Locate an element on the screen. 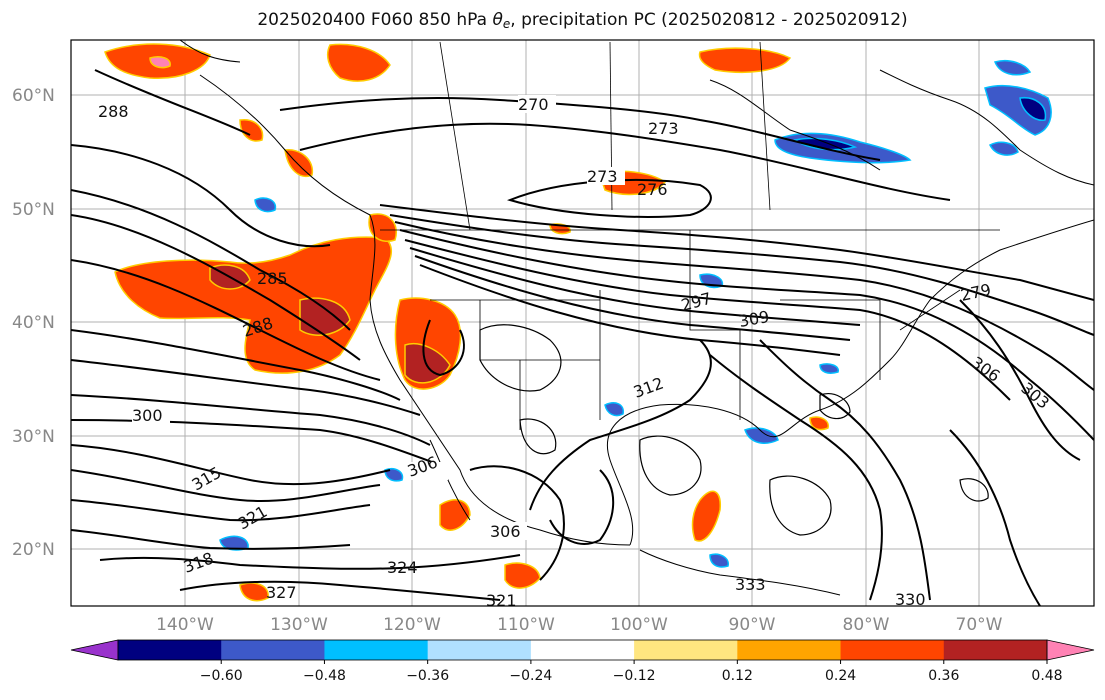 This screenshot has height=700, width=1105. lon-label: 100°W is located at coordinates (639, 625).